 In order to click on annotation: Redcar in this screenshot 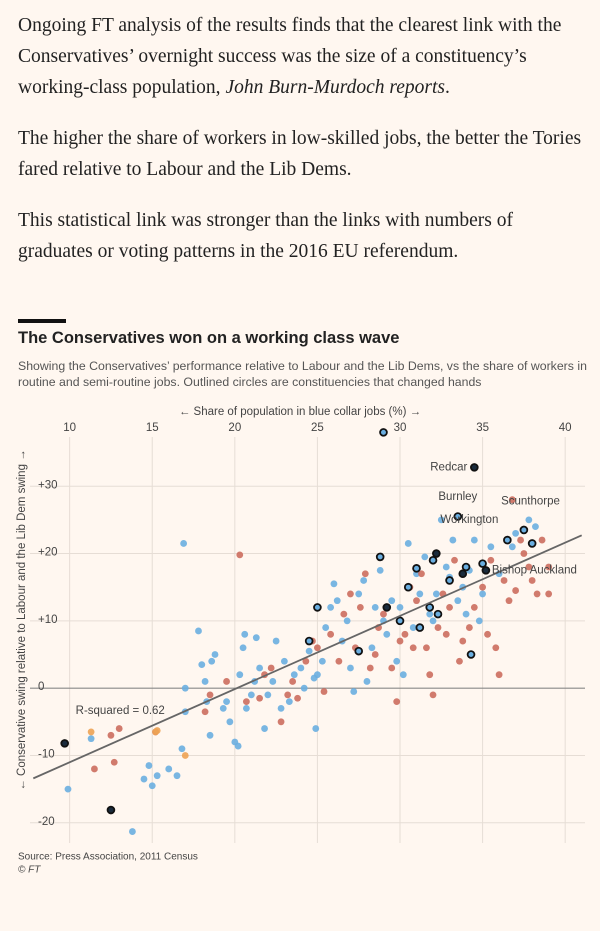, I will do `click(448, 467)`.